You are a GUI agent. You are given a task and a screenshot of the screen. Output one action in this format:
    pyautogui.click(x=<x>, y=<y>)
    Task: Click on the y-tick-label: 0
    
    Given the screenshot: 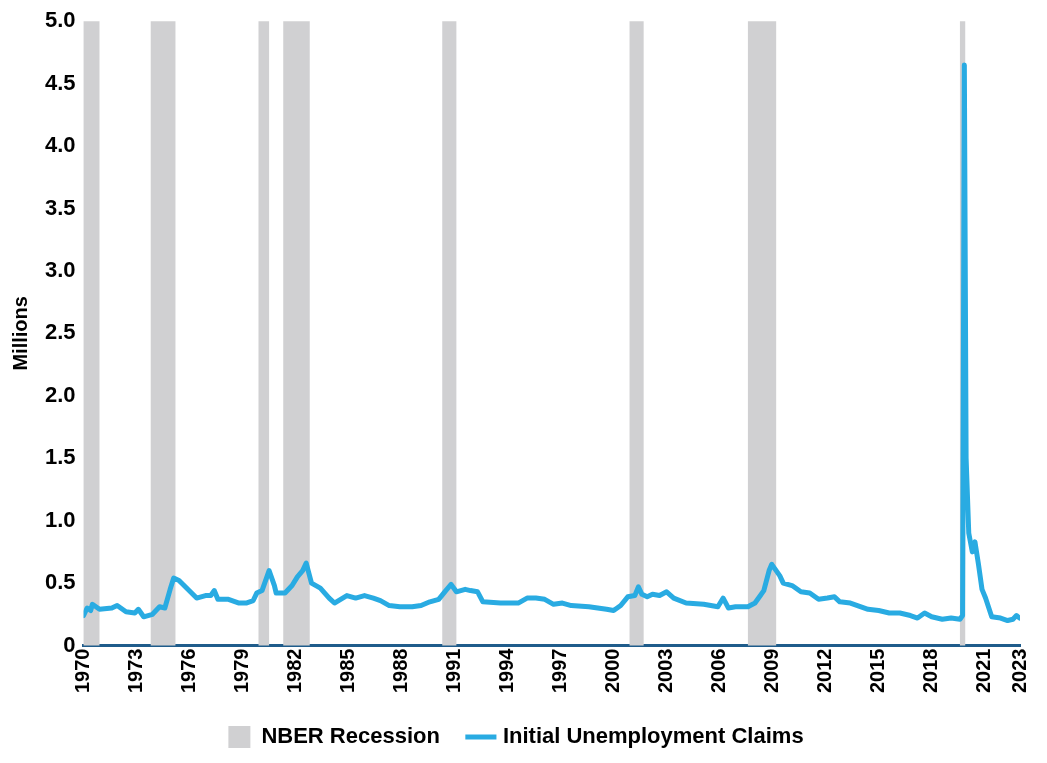 What is the action you would take?
    pyautogui.click(x=69, y=644)
    